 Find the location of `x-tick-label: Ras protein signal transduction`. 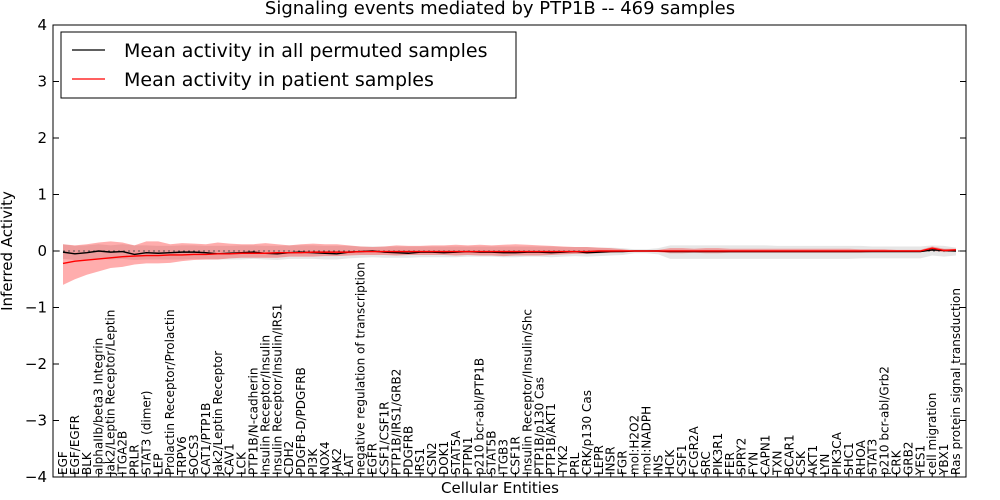

x-tick-label: Ras protein signal transduction is located at coordinates (956, 381).